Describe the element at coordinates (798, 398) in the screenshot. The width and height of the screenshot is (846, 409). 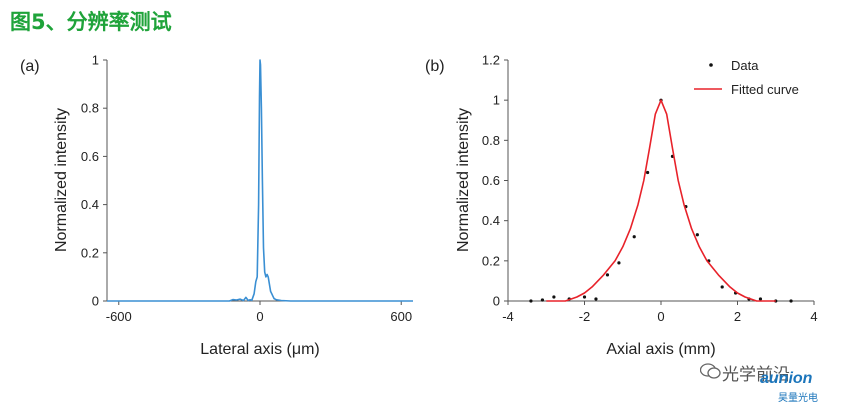
I see `watermark-logo-sub: 昊量光电` at that location.